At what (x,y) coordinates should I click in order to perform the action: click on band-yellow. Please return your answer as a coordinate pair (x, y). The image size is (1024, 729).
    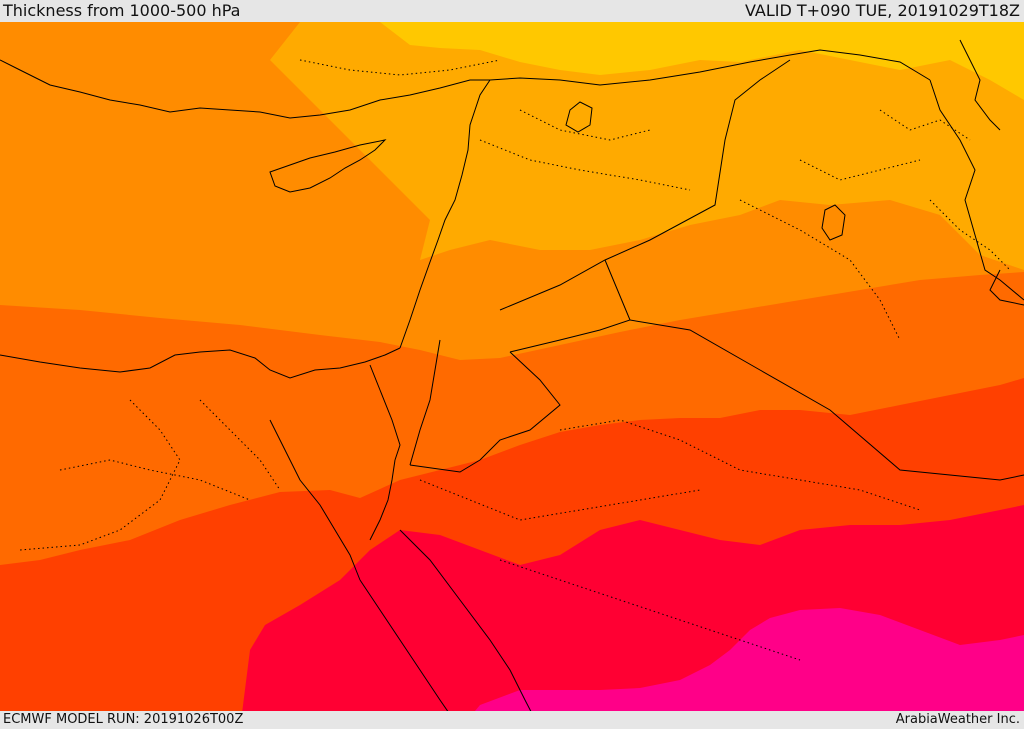
    Looking at the image, I should click on (702, 61).